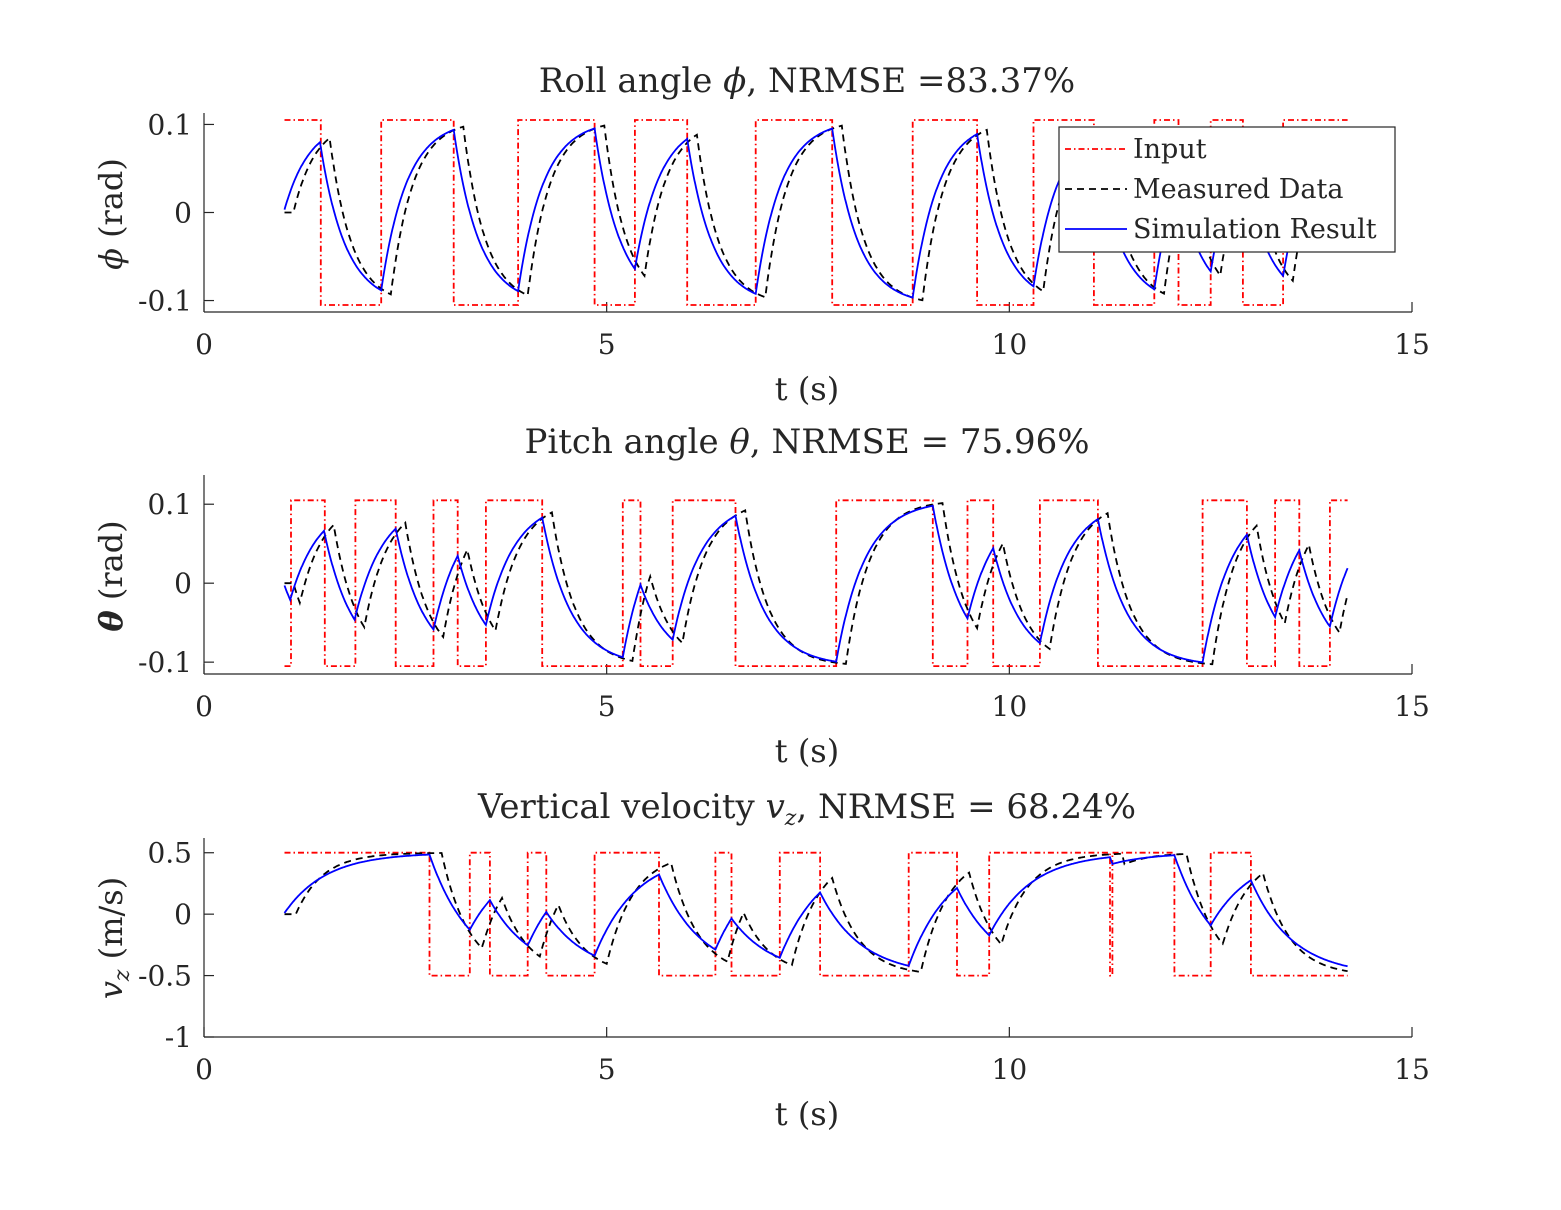 This screenshot has height=1210, width=1561. I want to click on pitch-x-tick-label: 15, so click(1412, 706).